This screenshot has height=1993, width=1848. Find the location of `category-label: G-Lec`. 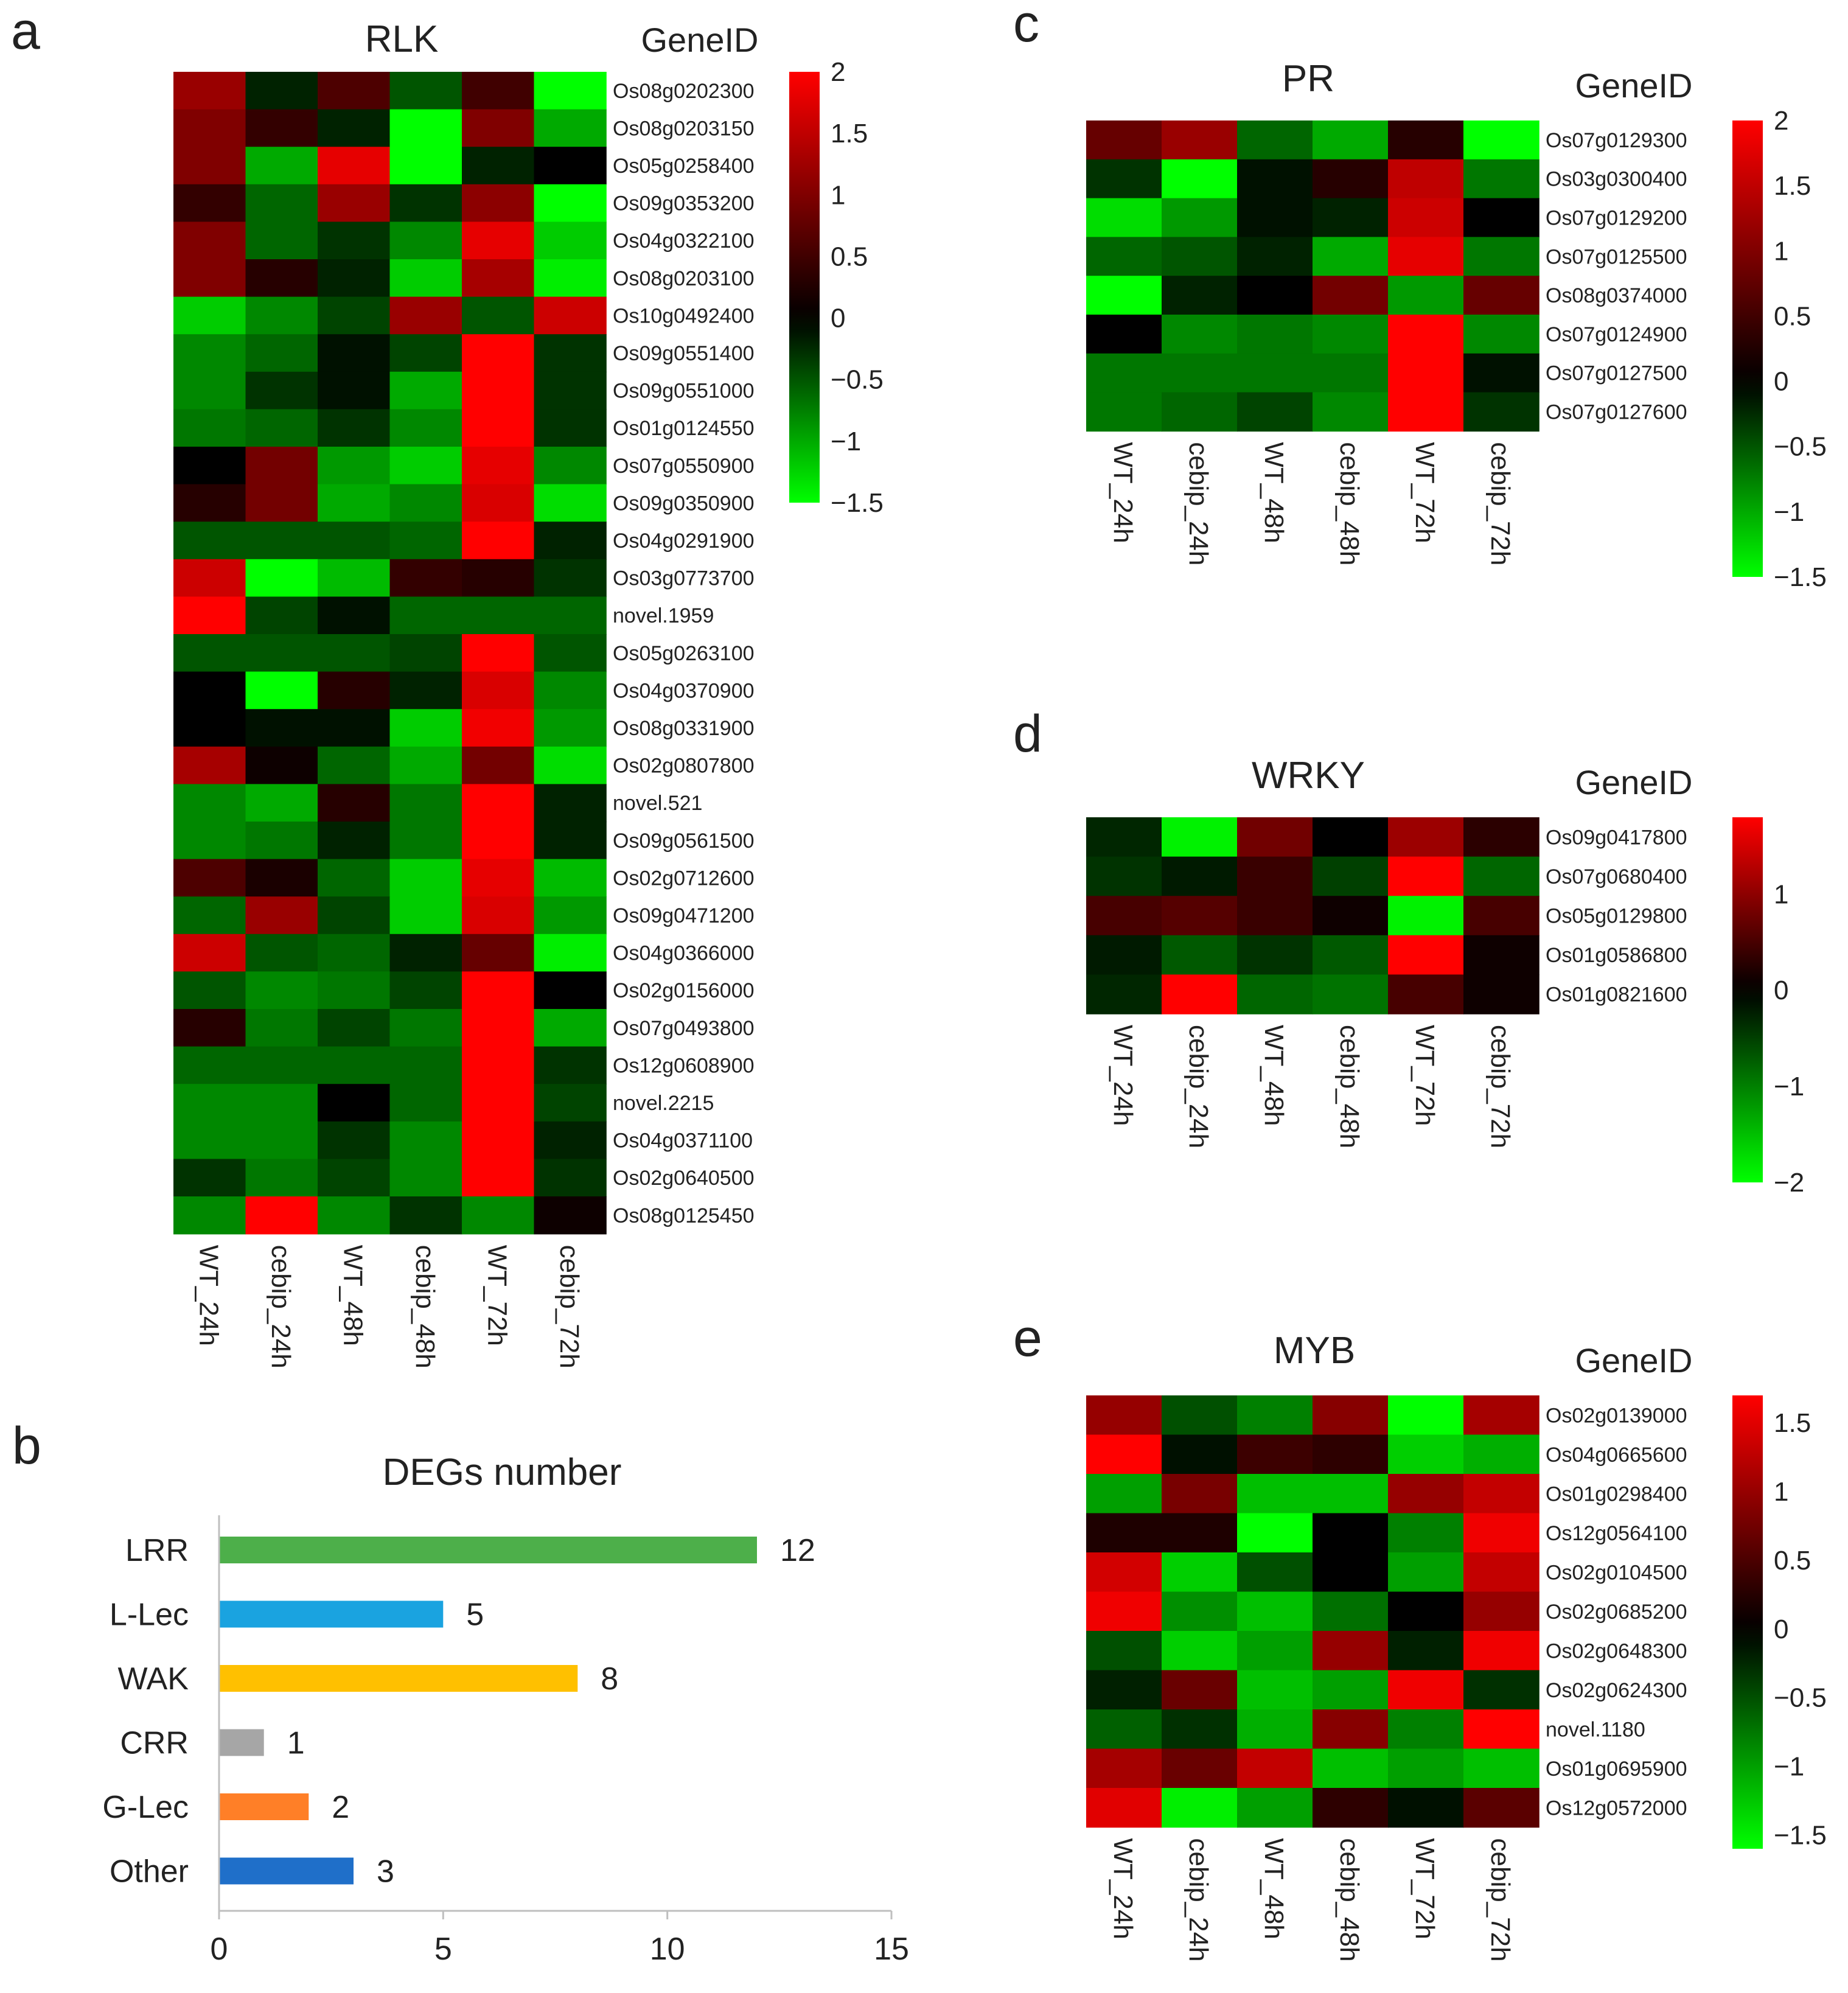

category-label: G-Lec is located at coordinates (145, 1807).